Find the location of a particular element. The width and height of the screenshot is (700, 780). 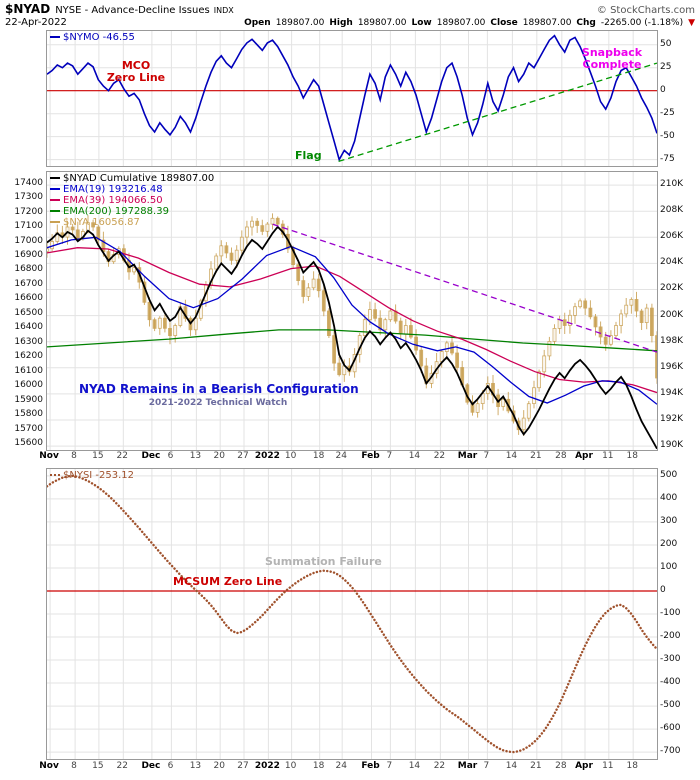

x-tick-label: 15 is located at coordinates (98, 766).